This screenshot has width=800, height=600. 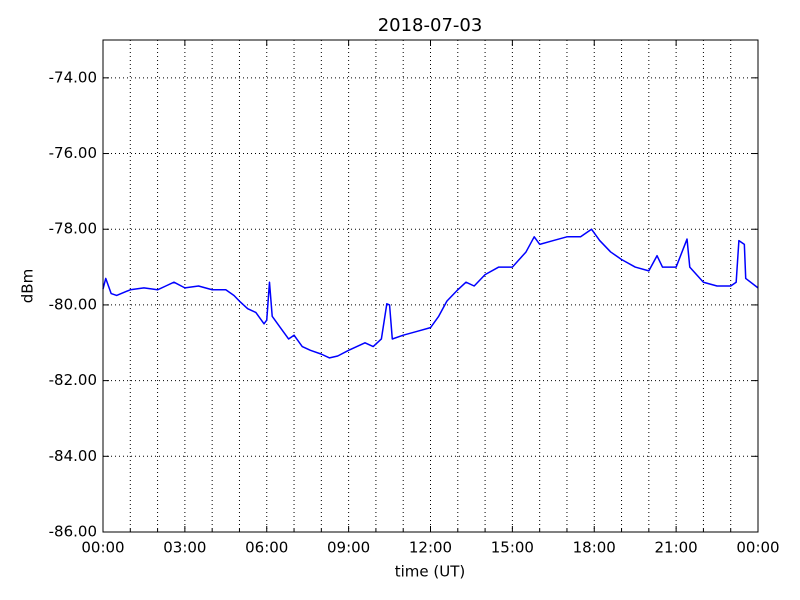 What do you see at coordinates (266, 548) in the screenshot?
I see `x-tick-label: 06:00` at bounding box center [266, 548].